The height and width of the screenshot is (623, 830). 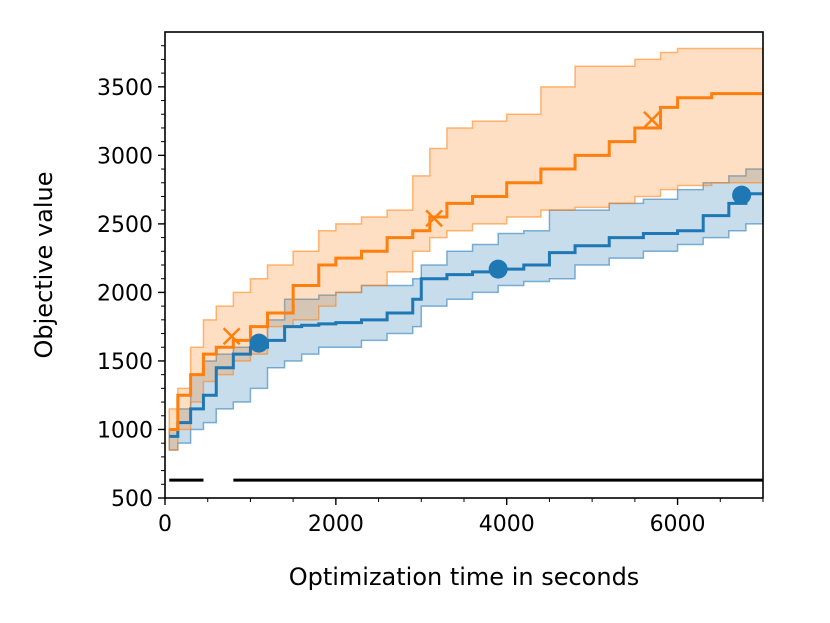 What do you see at coordinates (125, 362) in the screenshot?
I see `y-tick-label: 1500` at bounding box center [125, 362].